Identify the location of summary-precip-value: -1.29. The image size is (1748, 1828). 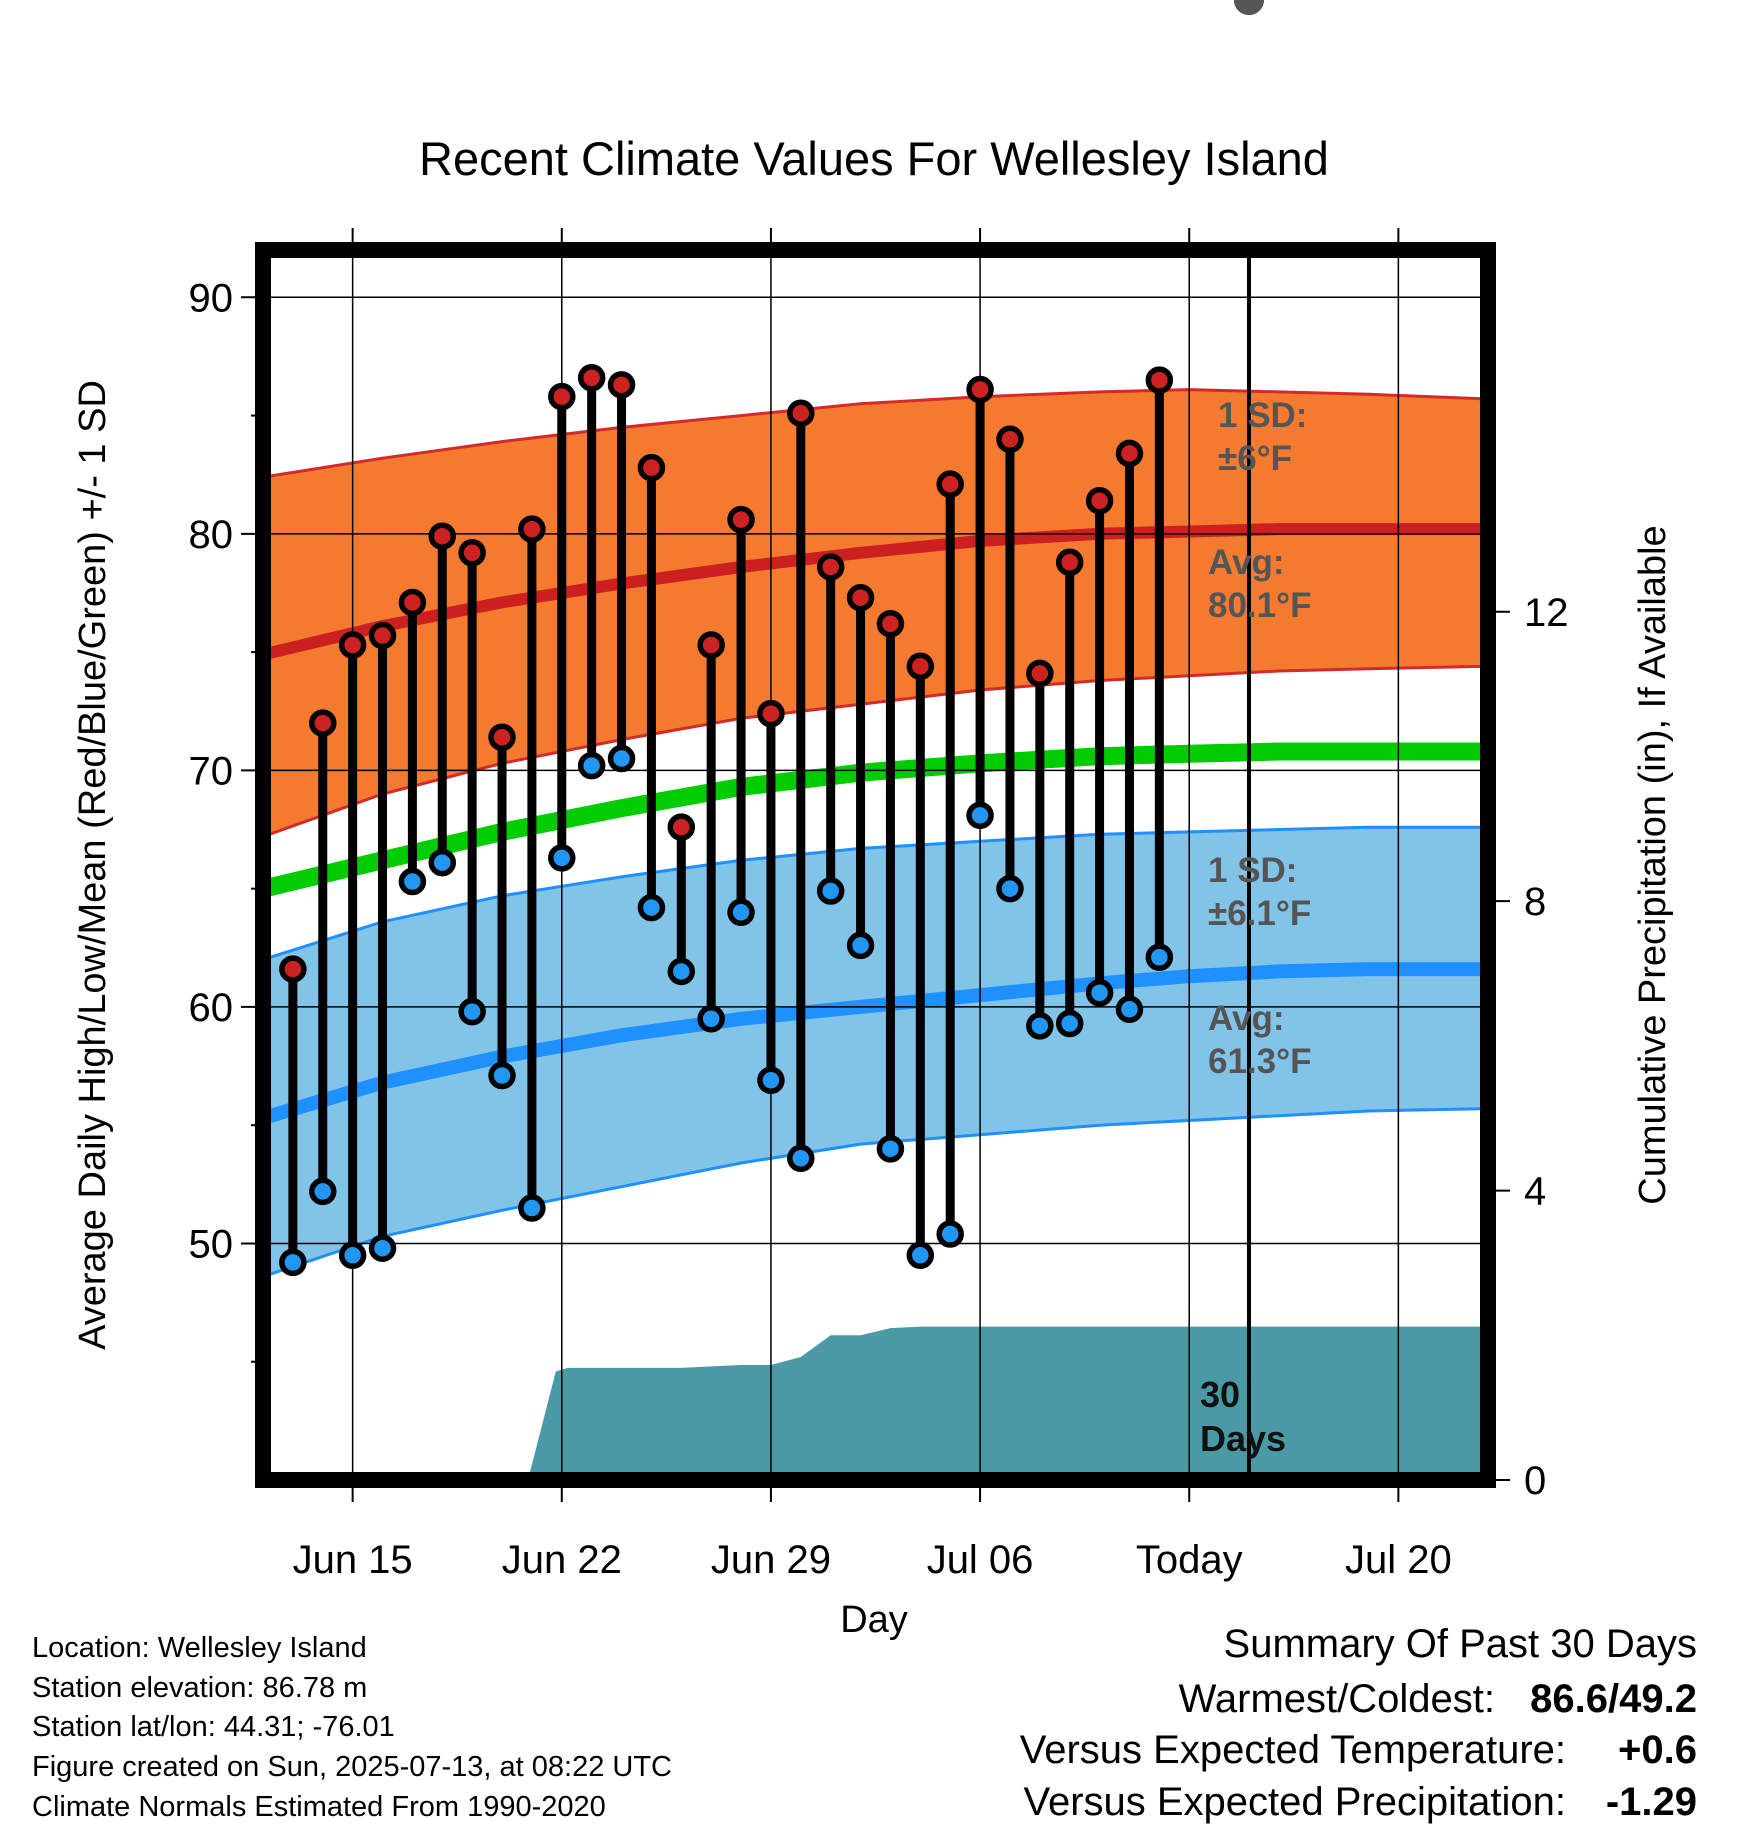
(1651, 1802).